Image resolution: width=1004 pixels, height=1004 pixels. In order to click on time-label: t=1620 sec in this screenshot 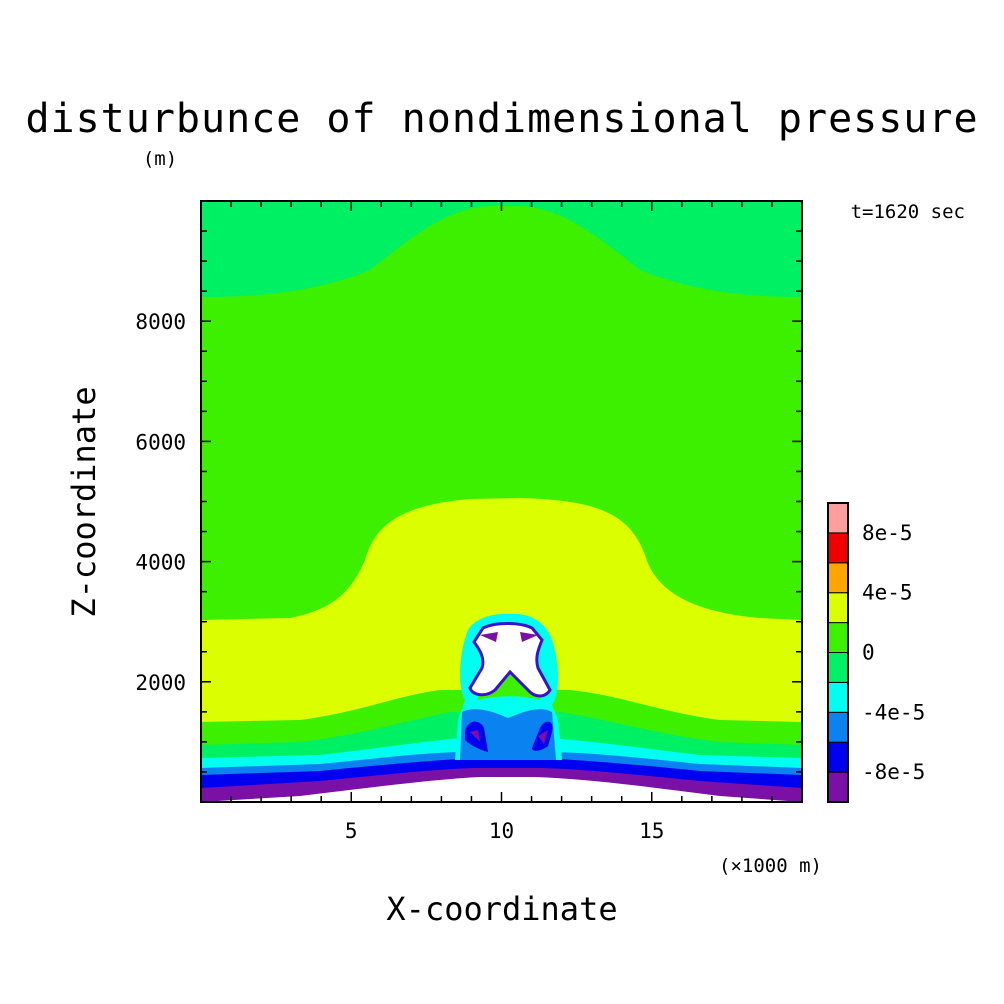, I will do `click(908, 212)`.